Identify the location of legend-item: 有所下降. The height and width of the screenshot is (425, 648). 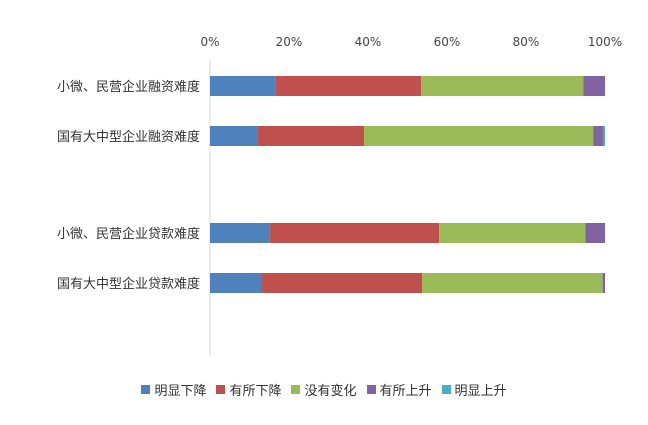
(248, 389).